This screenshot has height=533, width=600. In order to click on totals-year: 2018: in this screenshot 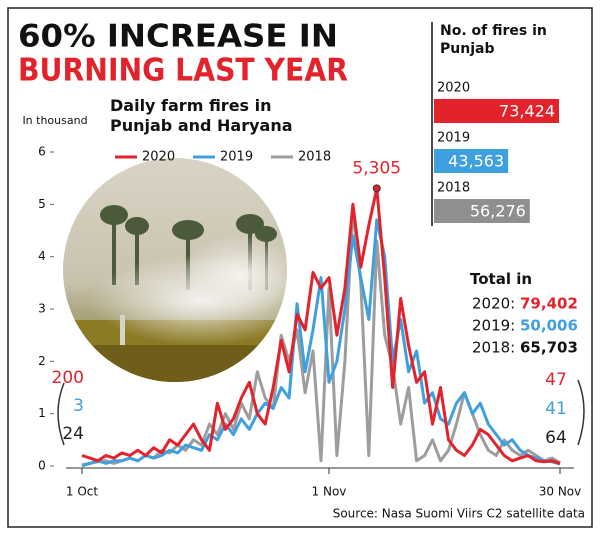, I will do `click(493, 348)`.